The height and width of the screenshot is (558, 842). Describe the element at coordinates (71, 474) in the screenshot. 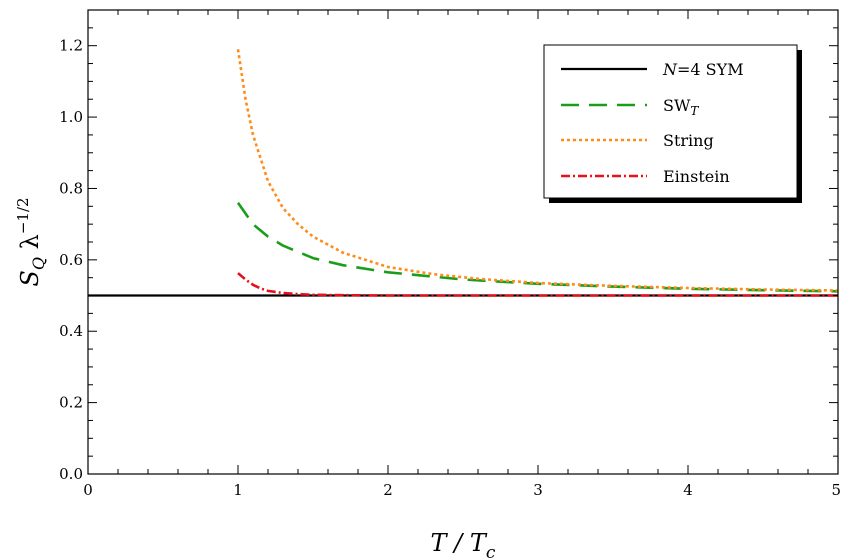

I see `y-tick-label: 0.0` at that location.